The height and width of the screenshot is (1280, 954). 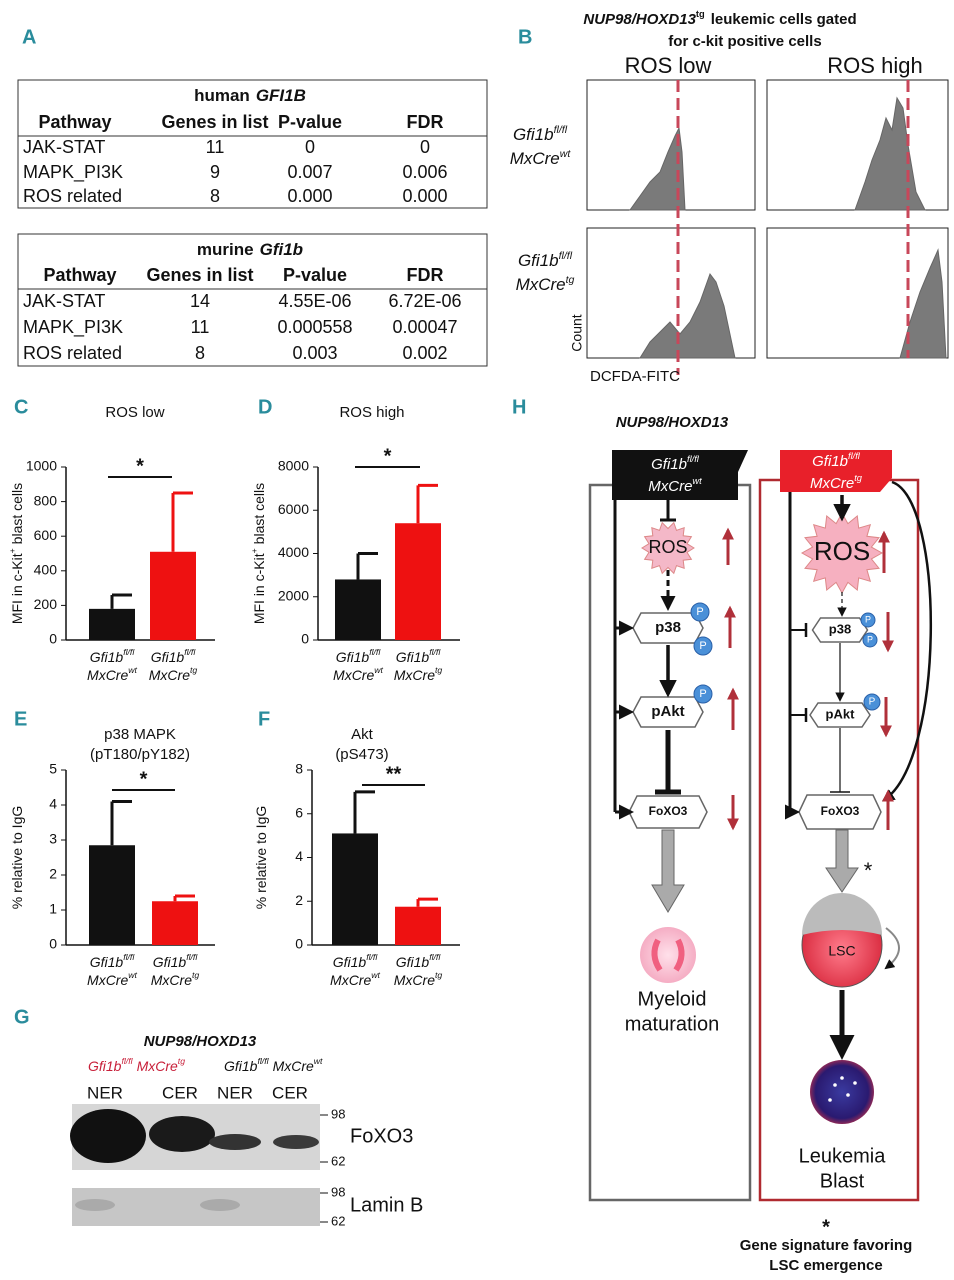 What do you see at coordinates (424, 196) in the screenshot?
I see `table-cell: 0.000` at bounding box center [424, 196].